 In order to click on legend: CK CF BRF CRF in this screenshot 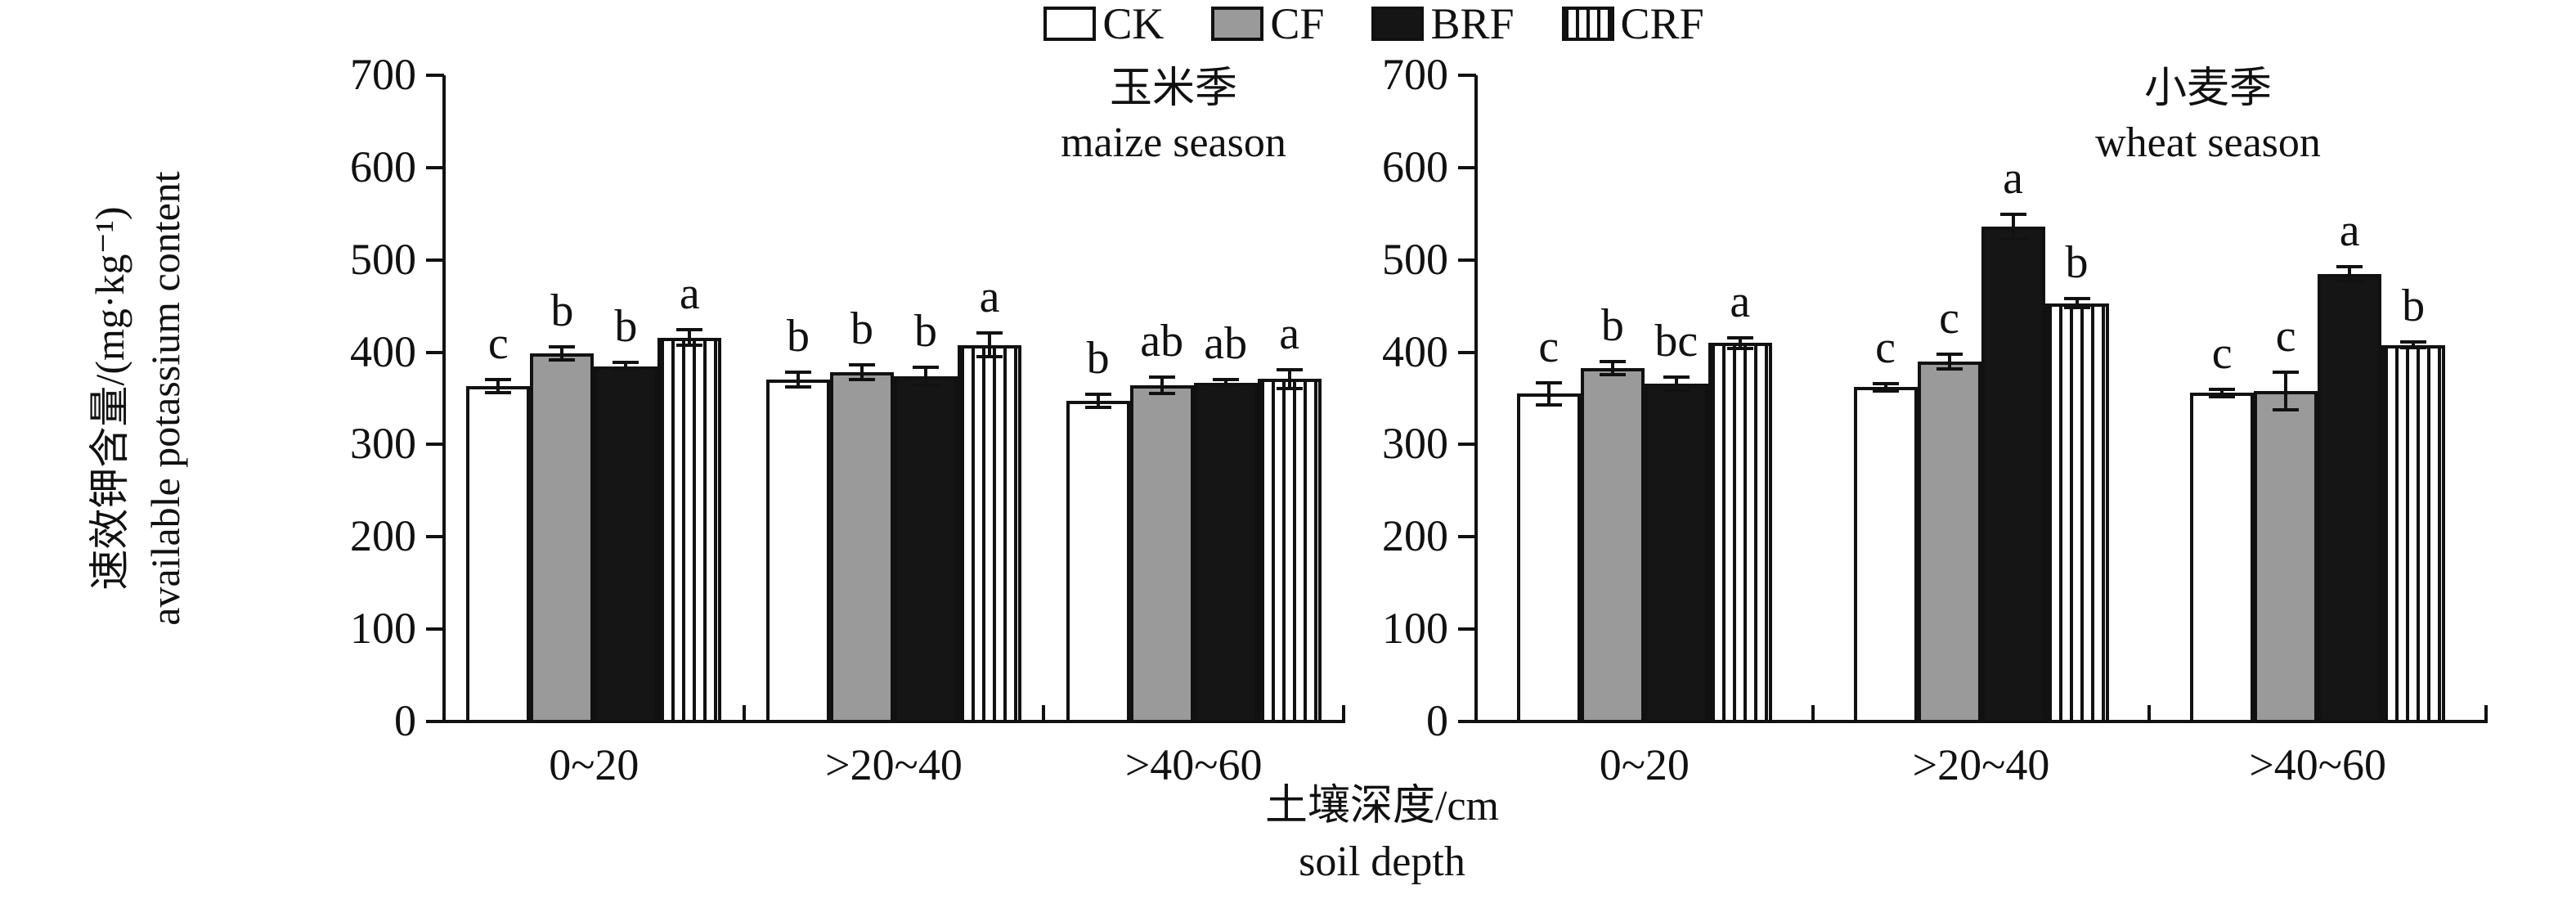, I will do `click(1288, 24)`.